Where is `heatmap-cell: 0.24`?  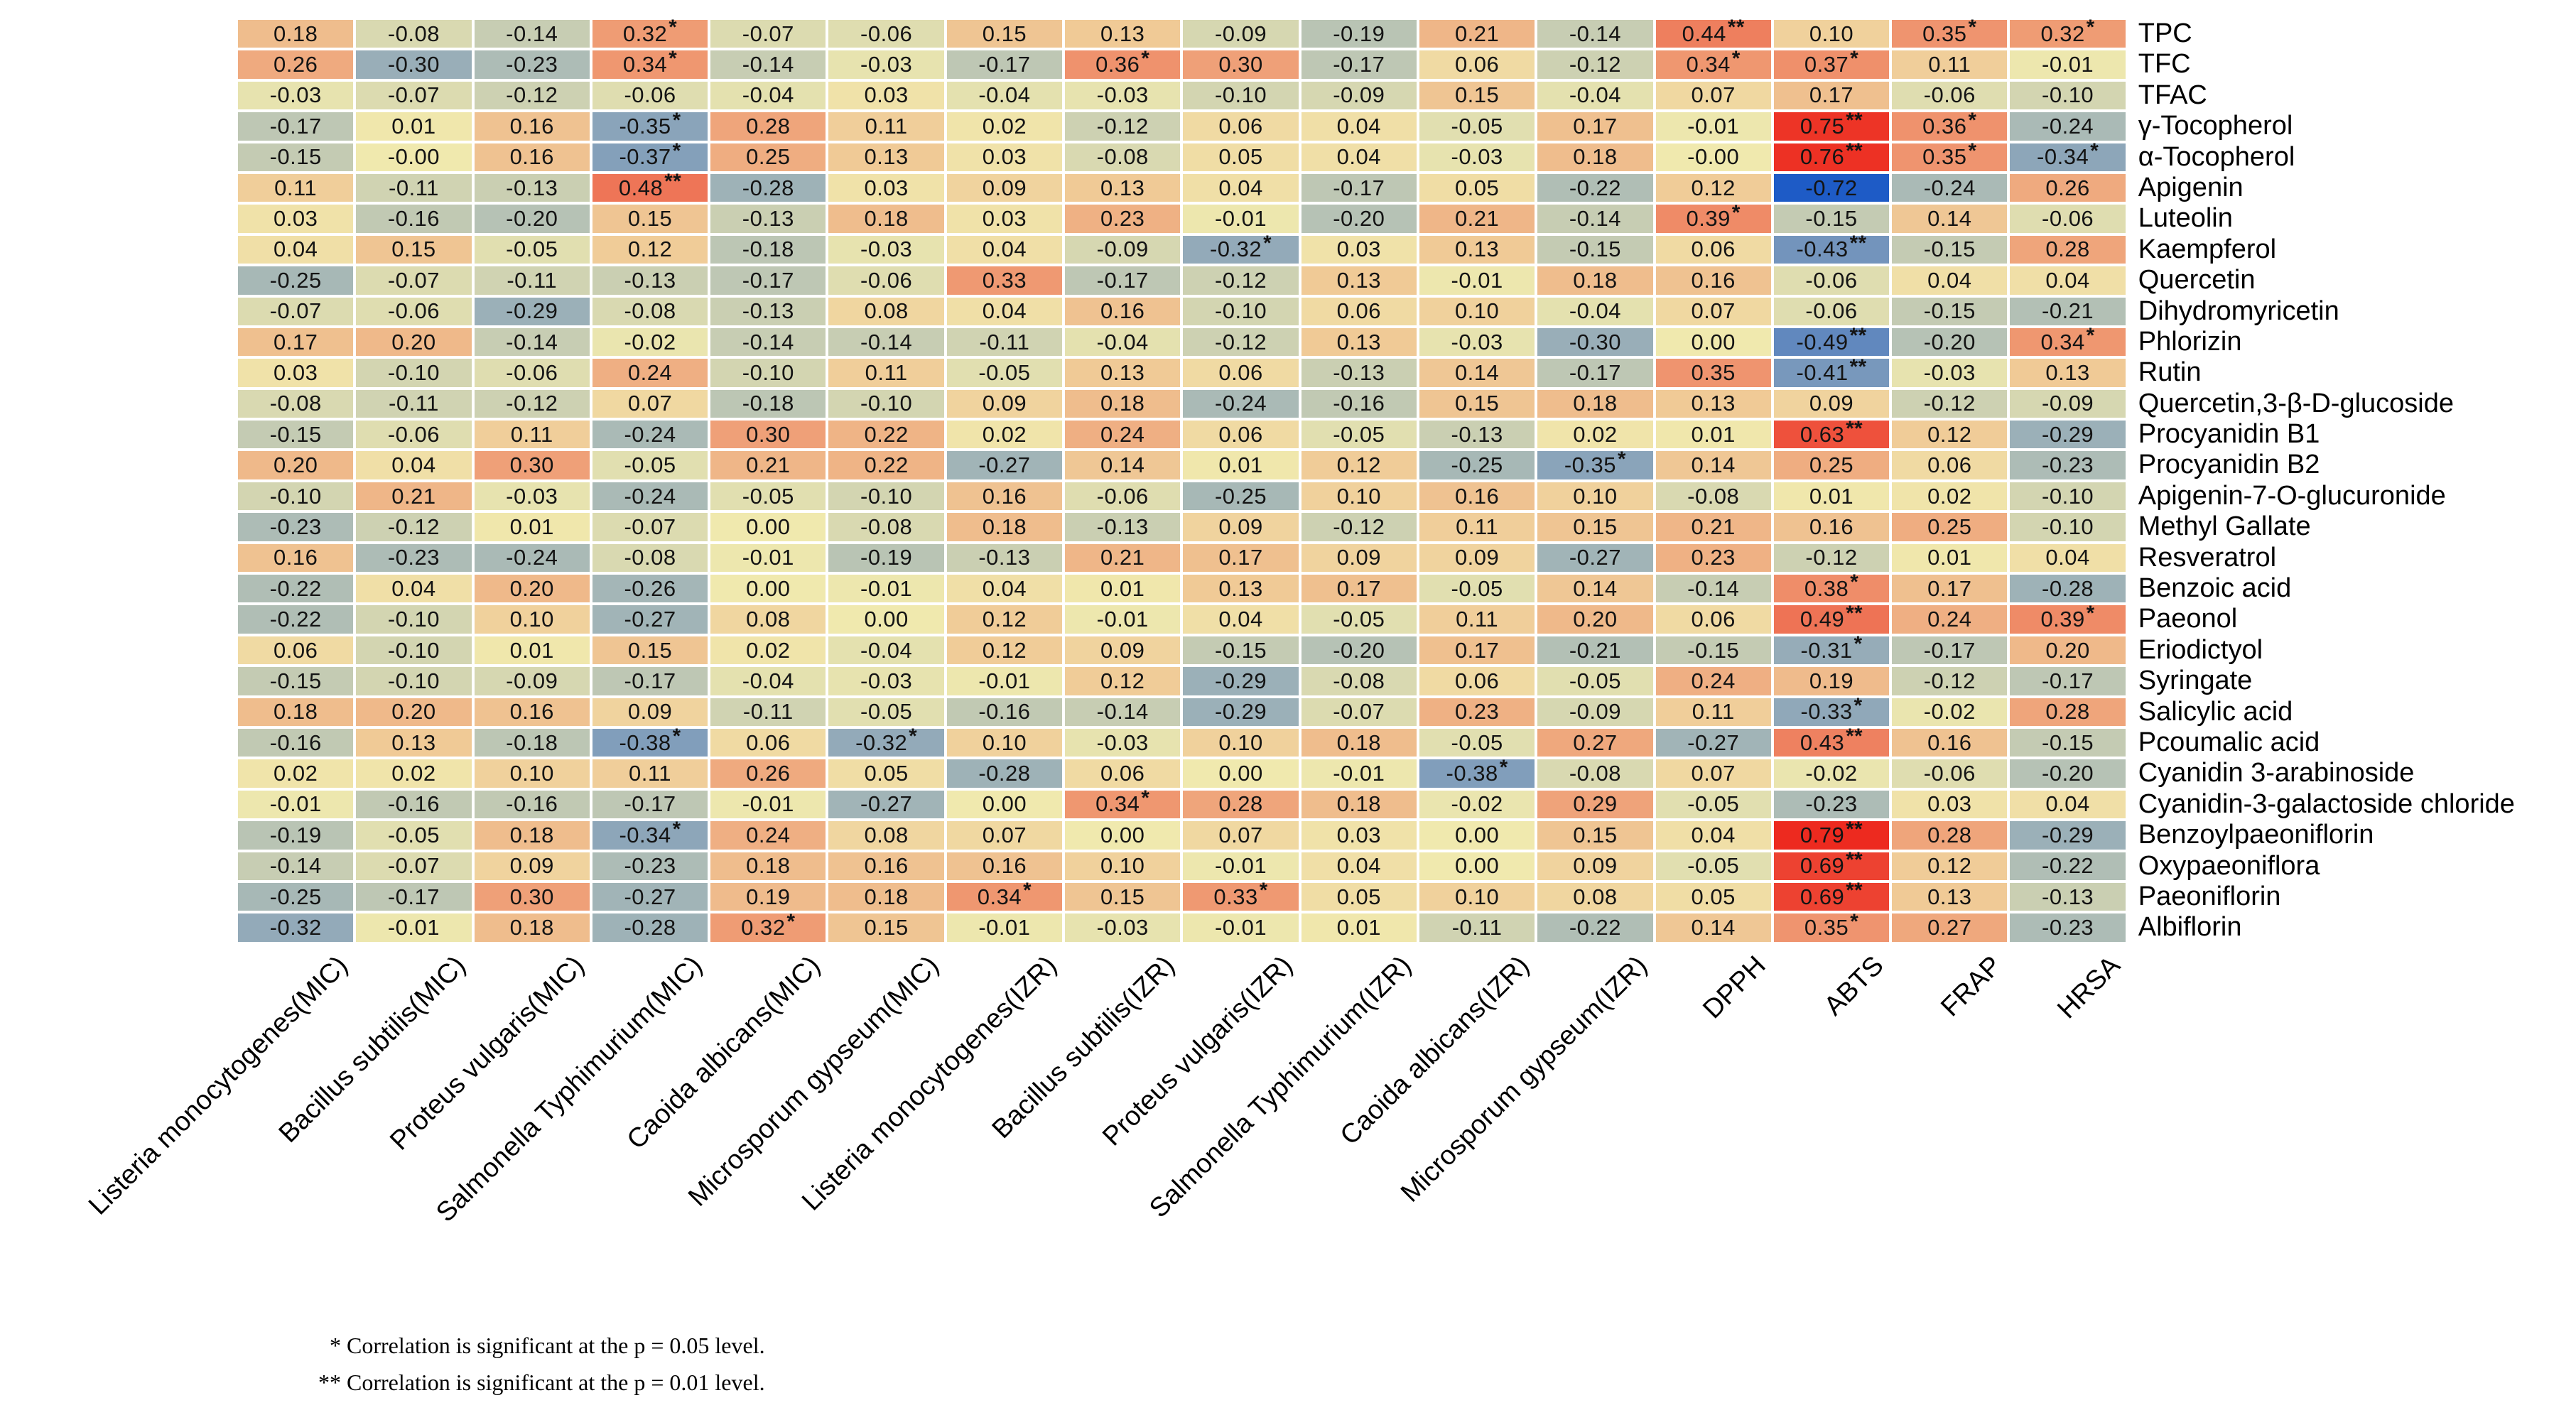 heatmap-cell: 0.24 is located at coordinates (650, 373).